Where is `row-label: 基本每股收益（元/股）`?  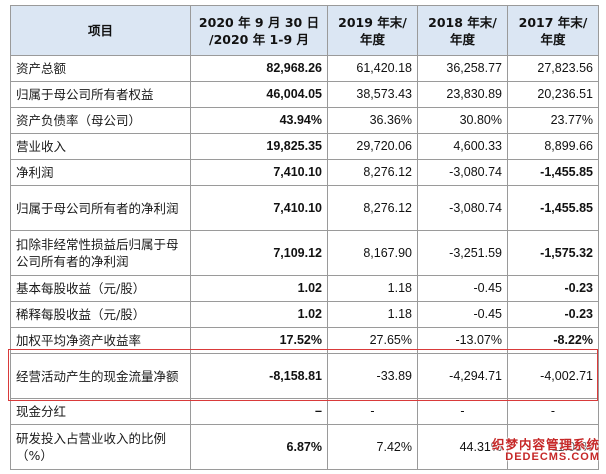
row-label: 基本每股收益（元/股） is located at coordinates (100, 288).